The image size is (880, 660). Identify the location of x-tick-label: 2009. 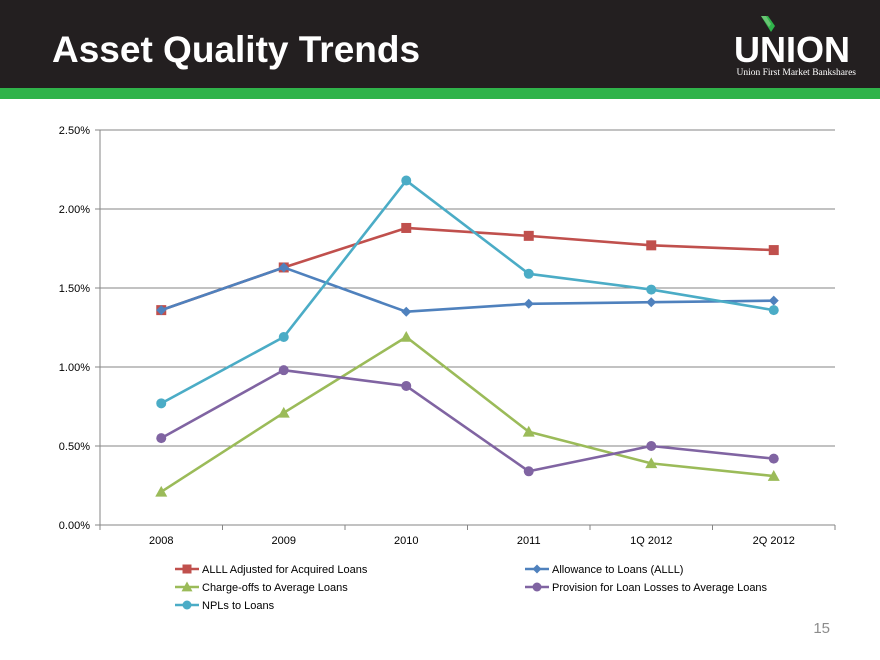
(284, 541).